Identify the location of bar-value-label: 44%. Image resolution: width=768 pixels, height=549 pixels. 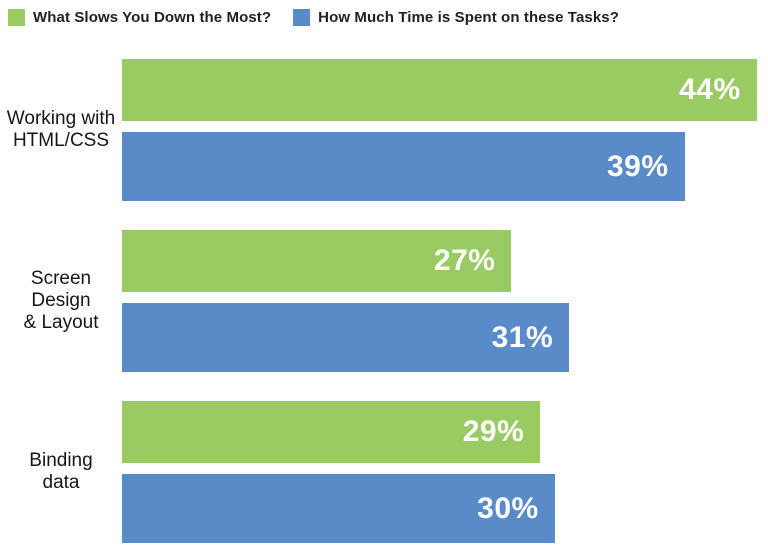
(710, 89).